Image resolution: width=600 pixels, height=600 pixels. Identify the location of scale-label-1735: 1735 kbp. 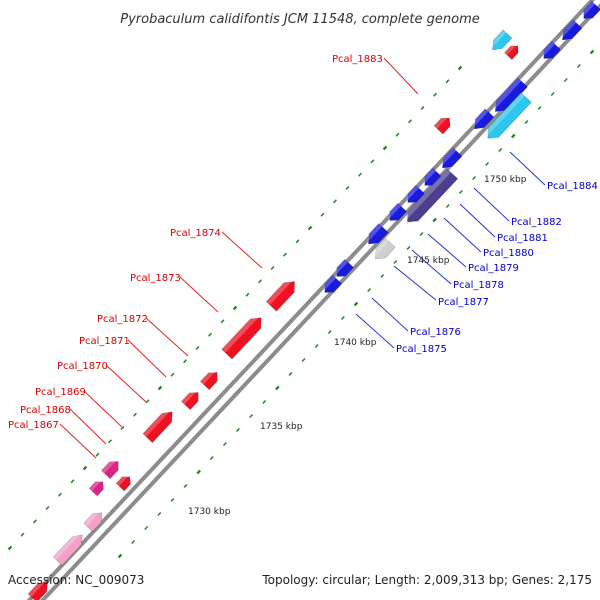
(281, 427).